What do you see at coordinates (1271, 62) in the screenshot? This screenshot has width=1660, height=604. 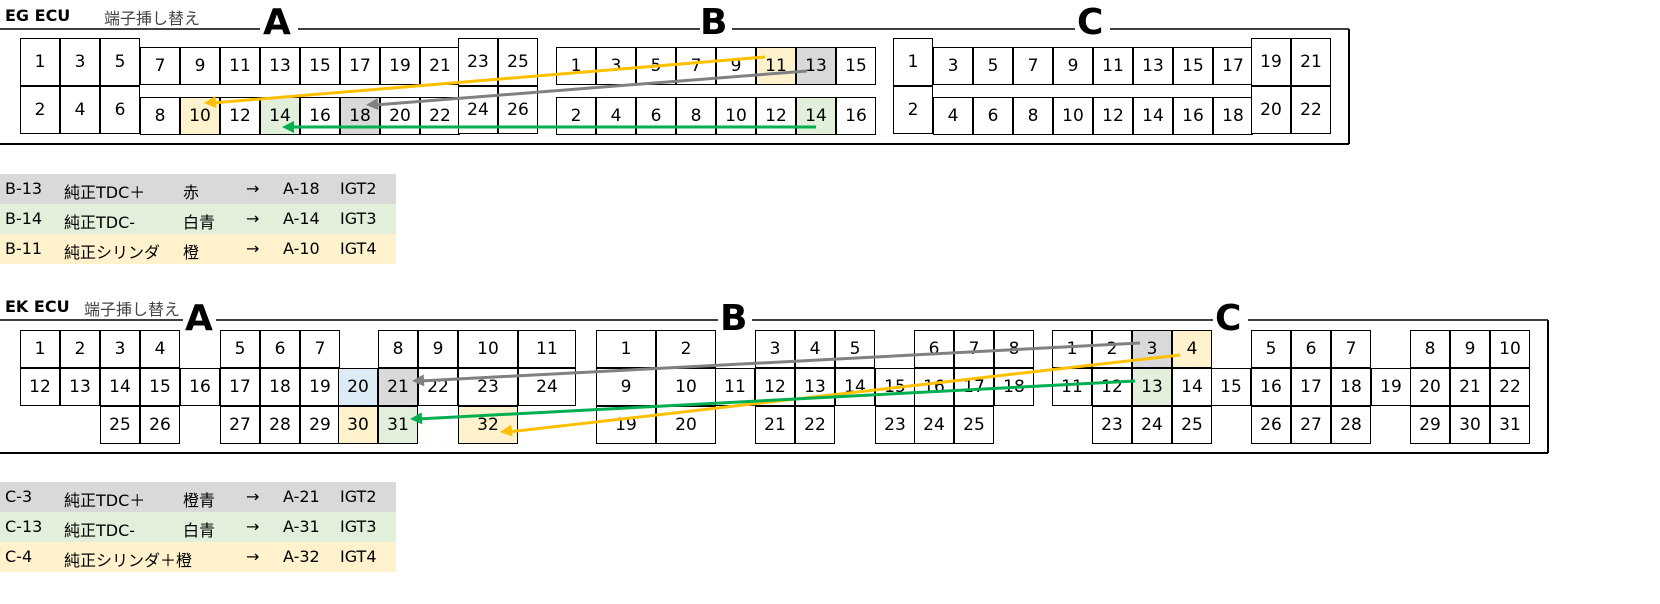 I see `eg-c-pin: 19` at bounding box center [1271, 62].